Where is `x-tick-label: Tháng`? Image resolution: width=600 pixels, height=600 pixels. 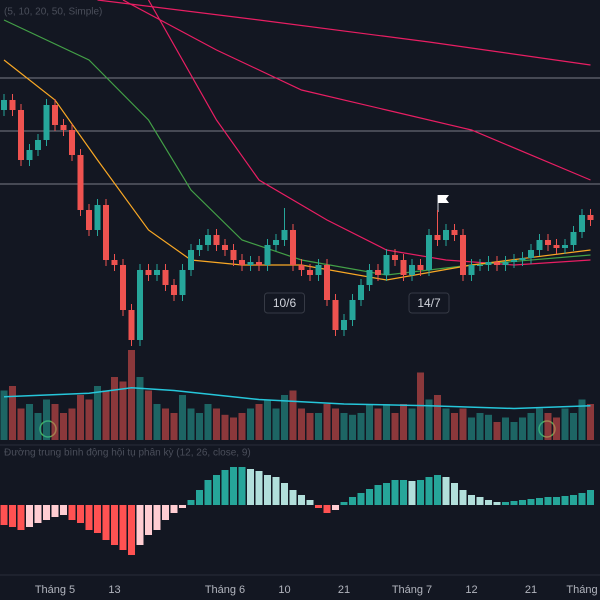 x-tick-label: Tháng is located at coordinates (581, 590).